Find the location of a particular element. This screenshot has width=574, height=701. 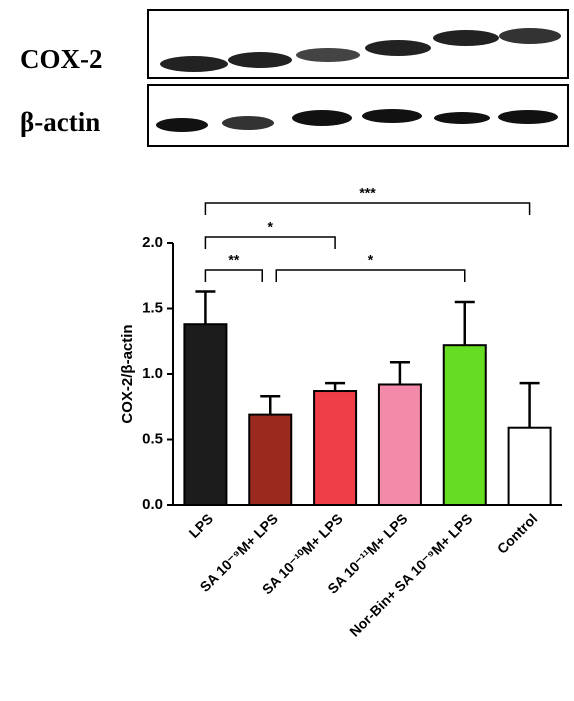

y-tick-label: 1.0 is located at coordinates (152, 373).